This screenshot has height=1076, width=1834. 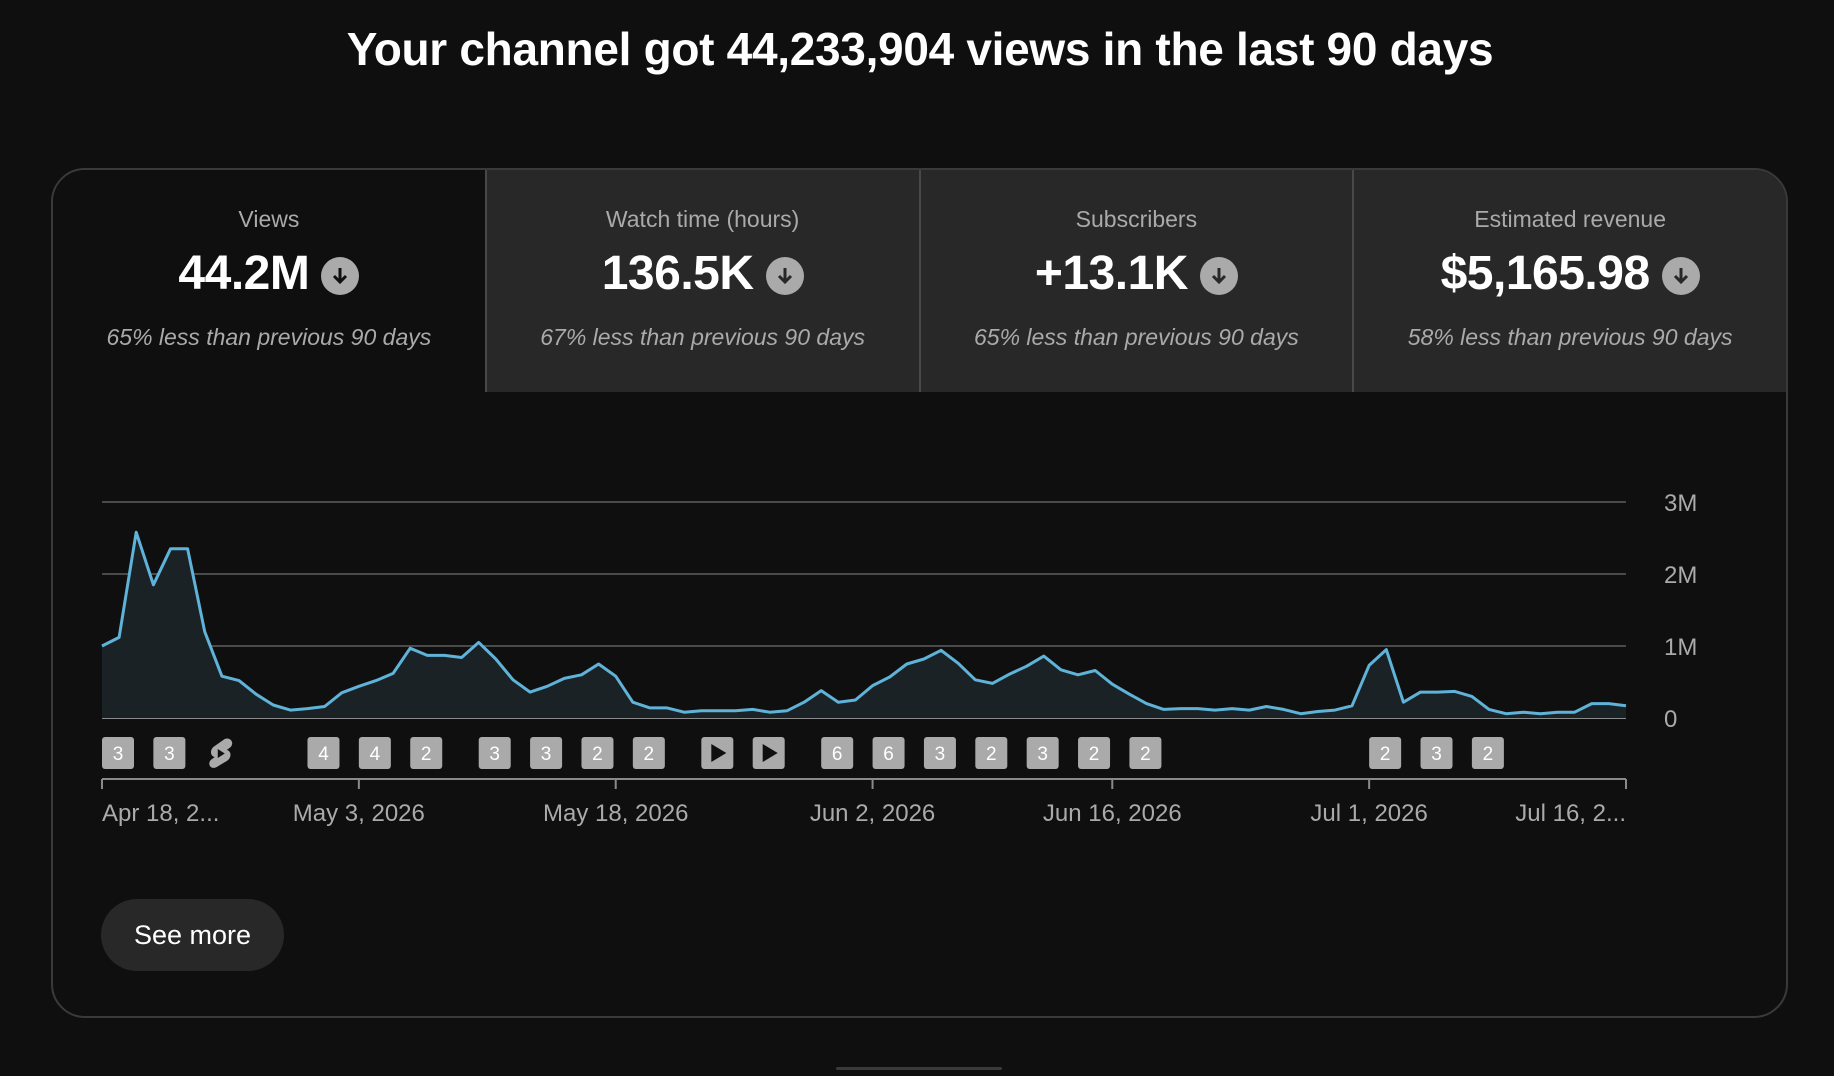 I want to click on tab-comparison: 58% less than previous 90 days, so click(x=1570, y=337).